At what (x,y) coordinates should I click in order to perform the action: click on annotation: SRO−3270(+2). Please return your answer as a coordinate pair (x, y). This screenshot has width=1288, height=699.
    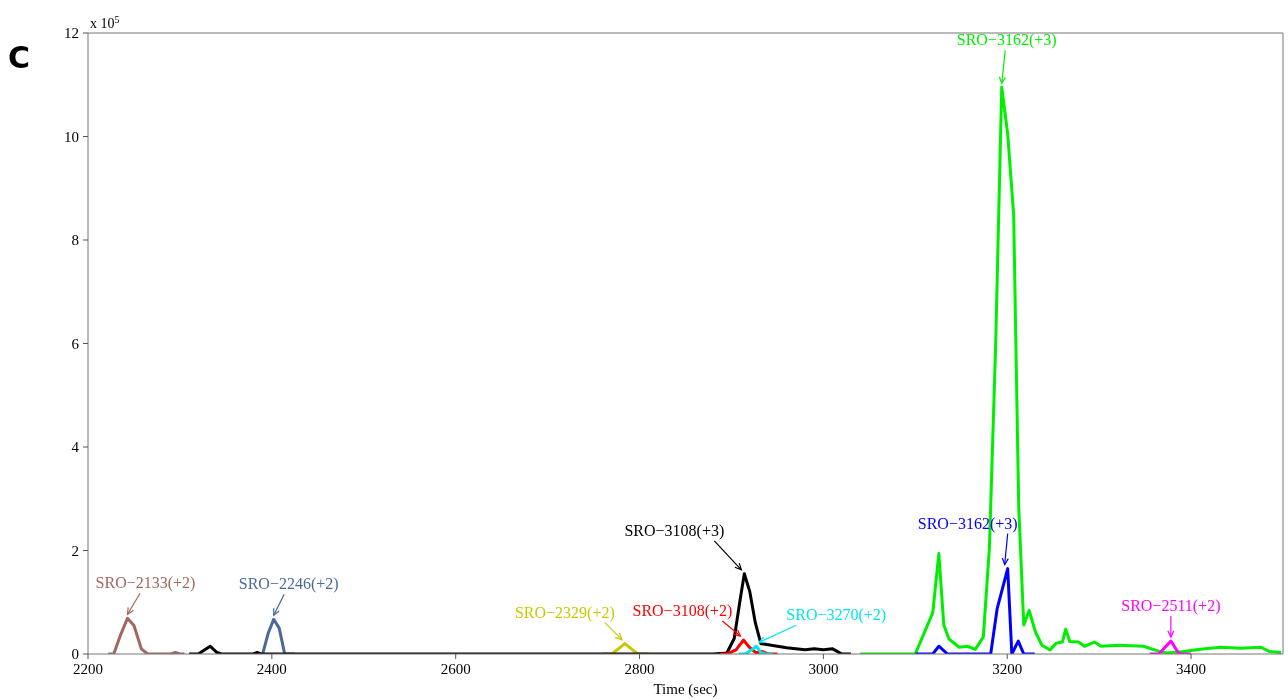
    Looking at the image, I should click on (836, 615).